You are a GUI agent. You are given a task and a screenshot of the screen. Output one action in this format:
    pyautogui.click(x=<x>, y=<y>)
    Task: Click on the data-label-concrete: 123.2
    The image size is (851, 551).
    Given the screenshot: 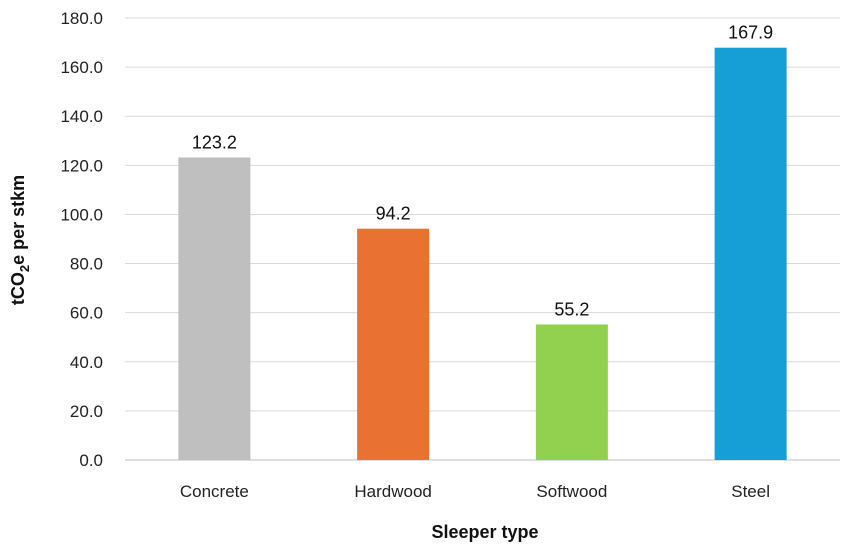 What is the action you would take?
    pyautogui.click(x=214, y=142)
    